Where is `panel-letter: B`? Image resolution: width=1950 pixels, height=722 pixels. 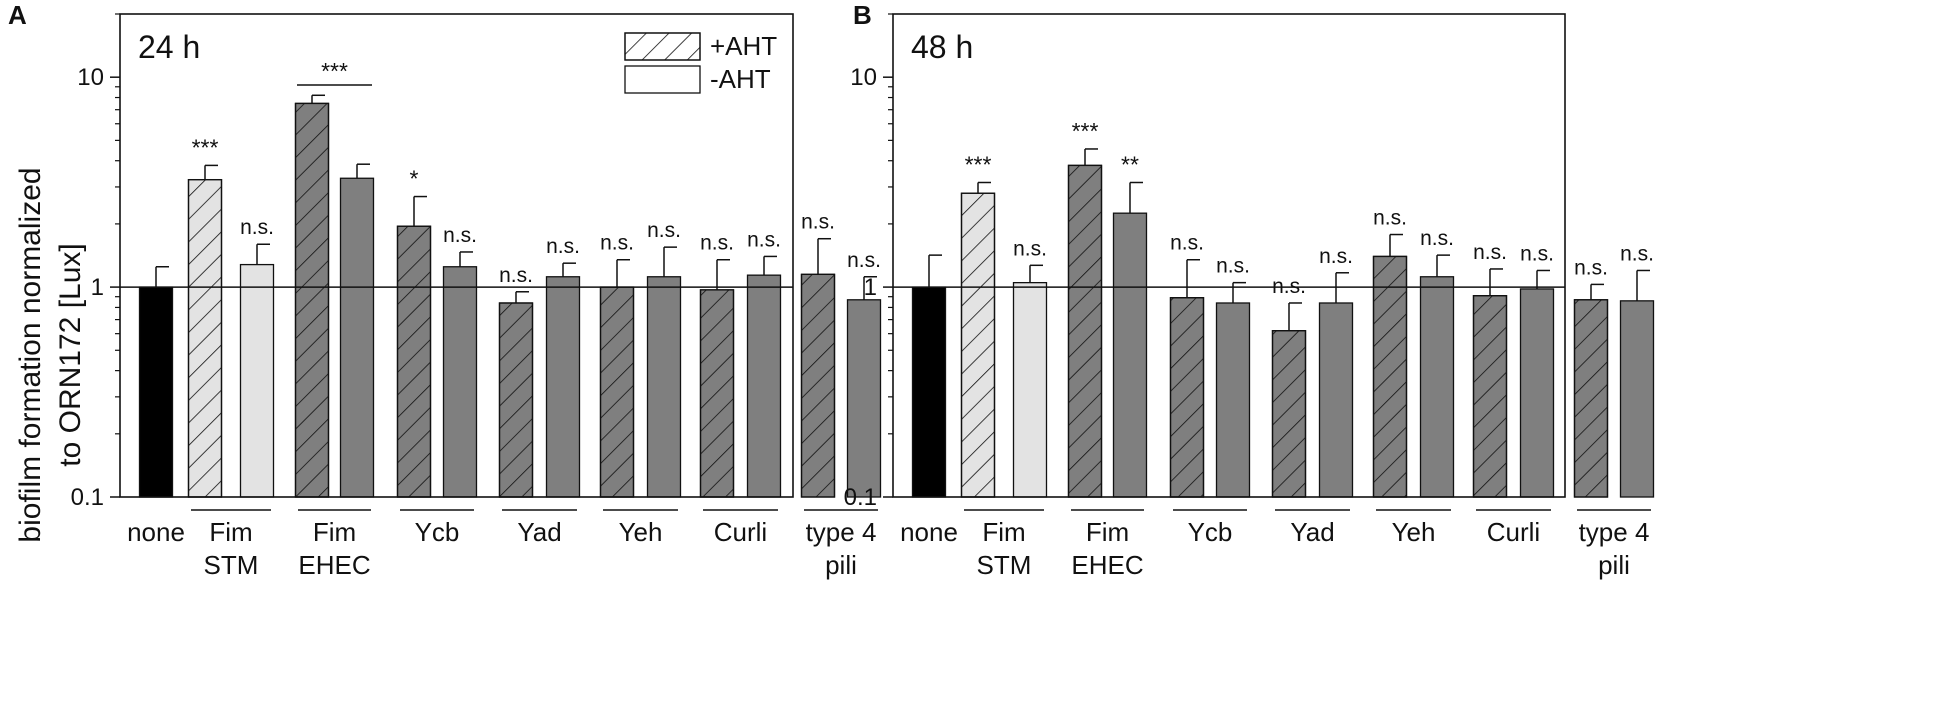
panel-letter: B is located at coordinates (862, 15).